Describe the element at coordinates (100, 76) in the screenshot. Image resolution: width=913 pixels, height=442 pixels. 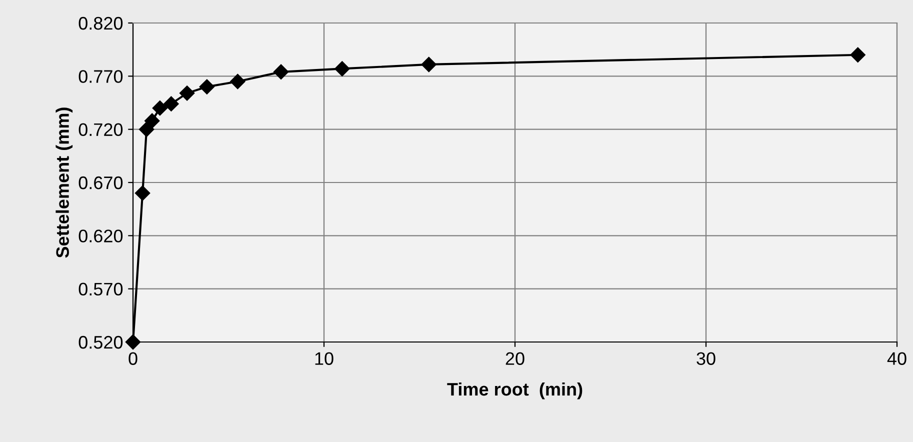
I see `y-tick-label: 0.770` at that location.